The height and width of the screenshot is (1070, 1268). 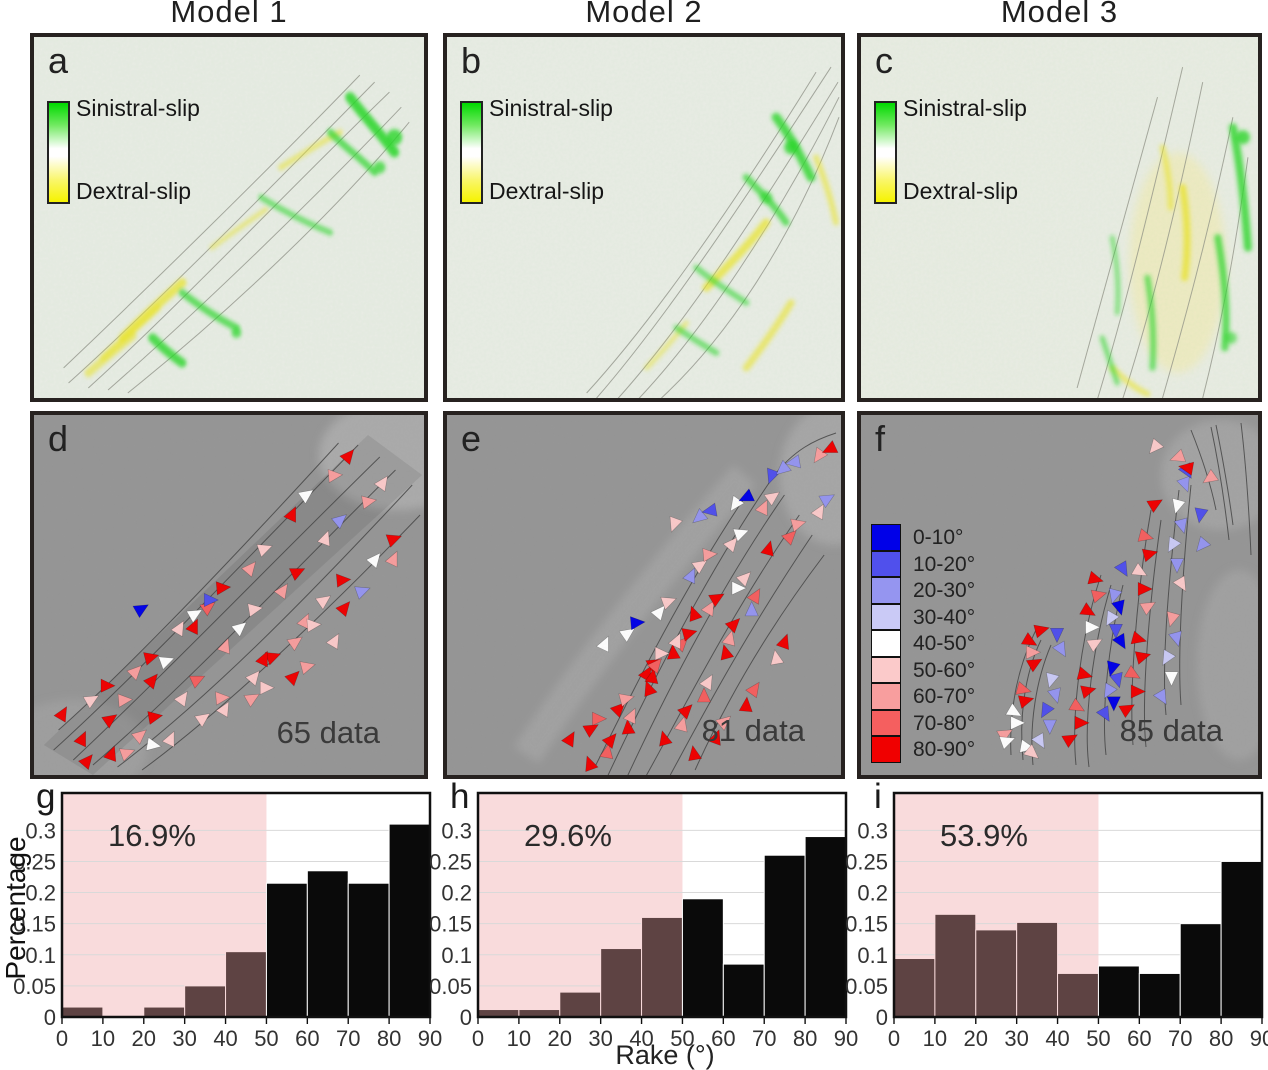 I want to click on rake-legend-label: 50-60°, so click(x=944, y=670).